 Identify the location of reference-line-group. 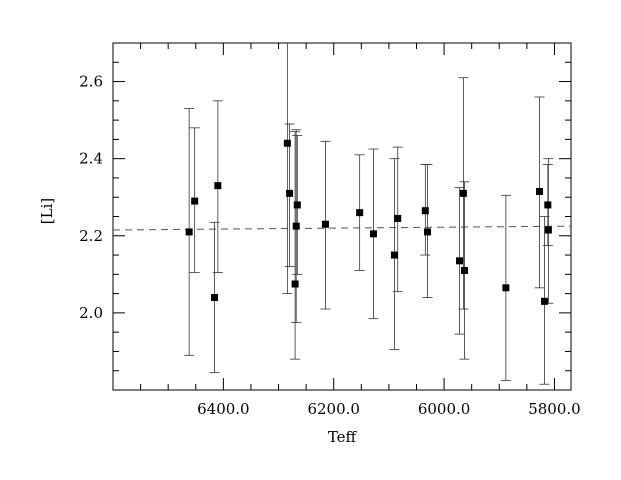
(342, 228).